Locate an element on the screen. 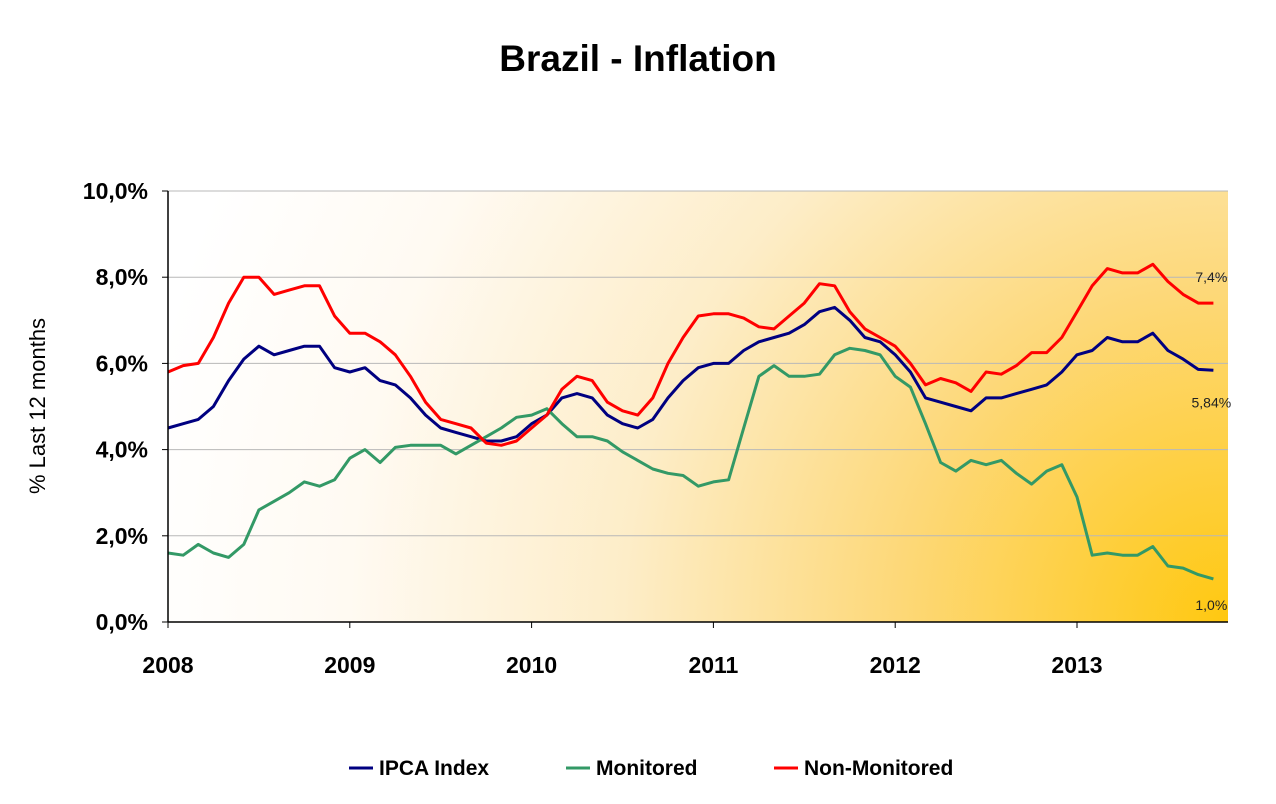  x-tick-label: 2013 is located at coordinates (1076, 665).